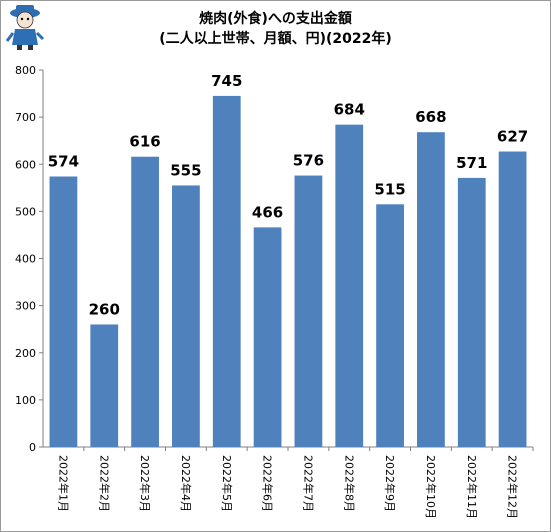  I want to click on x-tick-label: 2022年10月, so click(431, 487).